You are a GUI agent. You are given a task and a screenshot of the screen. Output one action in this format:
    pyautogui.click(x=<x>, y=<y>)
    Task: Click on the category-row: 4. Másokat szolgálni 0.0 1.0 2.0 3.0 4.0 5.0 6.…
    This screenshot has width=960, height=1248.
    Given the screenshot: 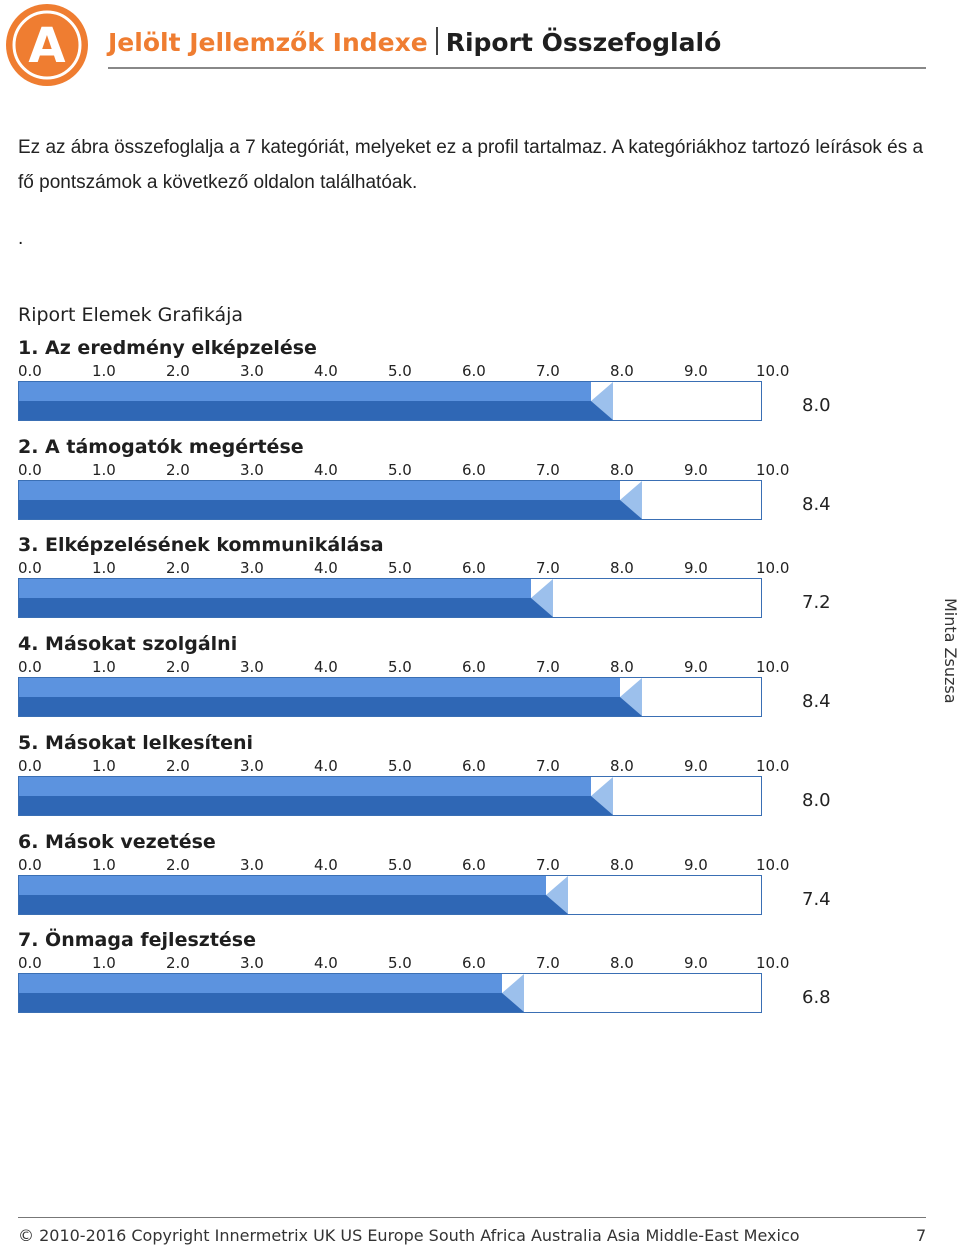 What is the action you would take?
    pyautogui.click(x=448, y=680)
    